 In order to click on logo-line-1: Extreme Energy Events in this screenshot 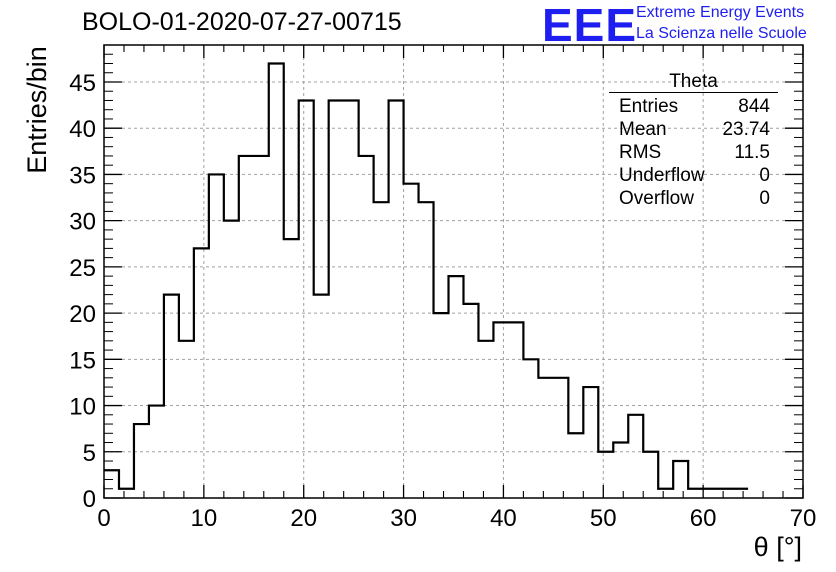, I will do `click(720, 12)`.